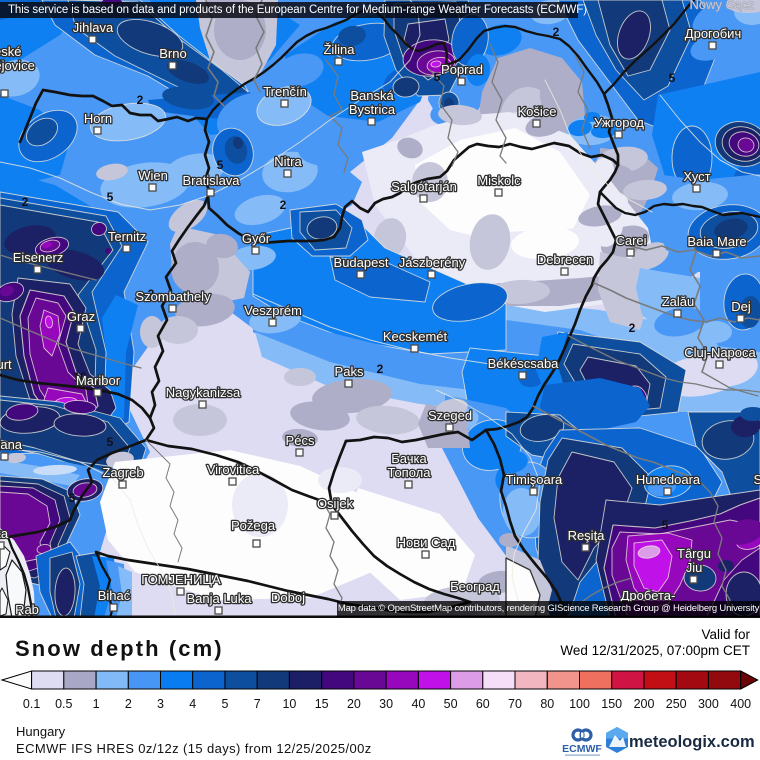 This screenshot has width=760, height=760. What do you see at coordinates (288, 597) in the screenshot?
I see `svg-text: Doboj` at bounding box center [288, 597].